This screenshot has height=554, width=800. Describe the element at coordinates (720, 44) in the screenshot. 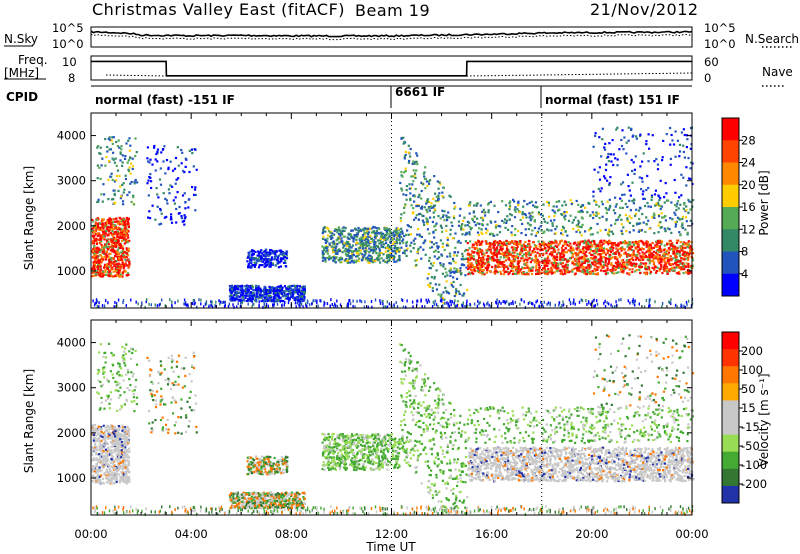

I see `noise-right-tick-bottom: 10^0` at that location.